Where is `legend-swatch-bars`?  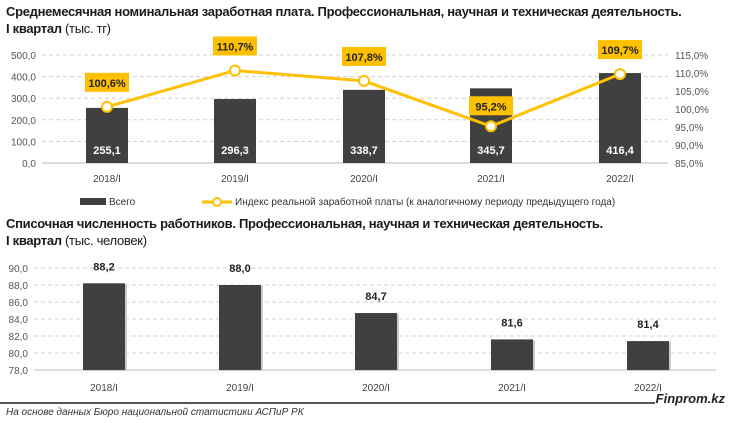 legend-swatch-bars is located at coordinates (93, 201).